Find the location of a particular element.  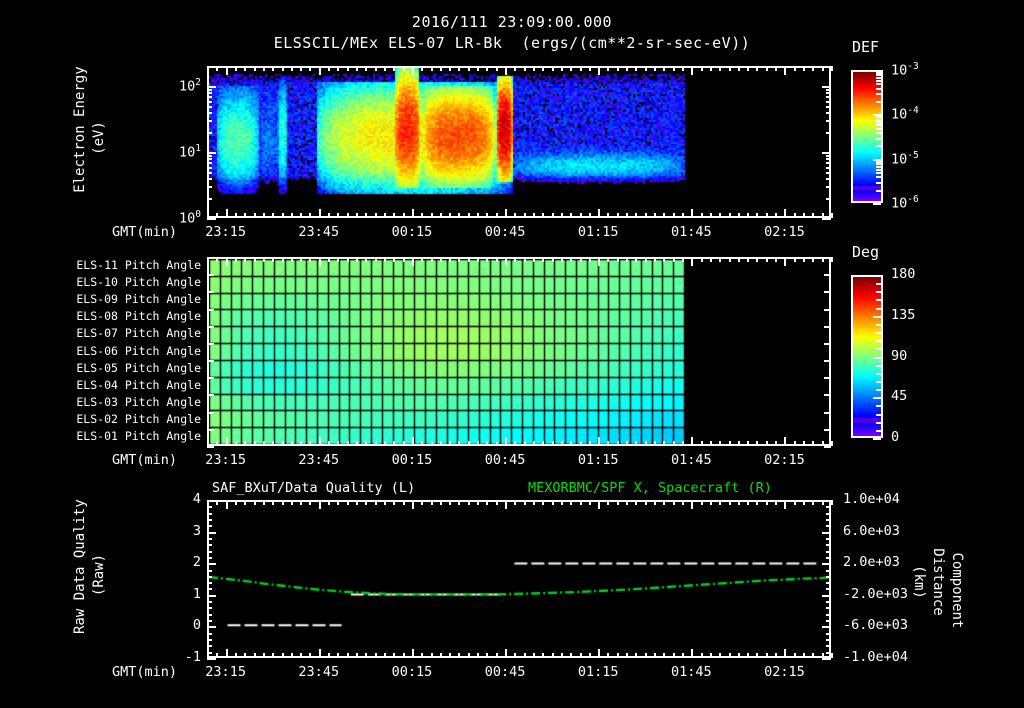

y-tick-label-right: 6.0e+03 is located at coordinates (871, 530).